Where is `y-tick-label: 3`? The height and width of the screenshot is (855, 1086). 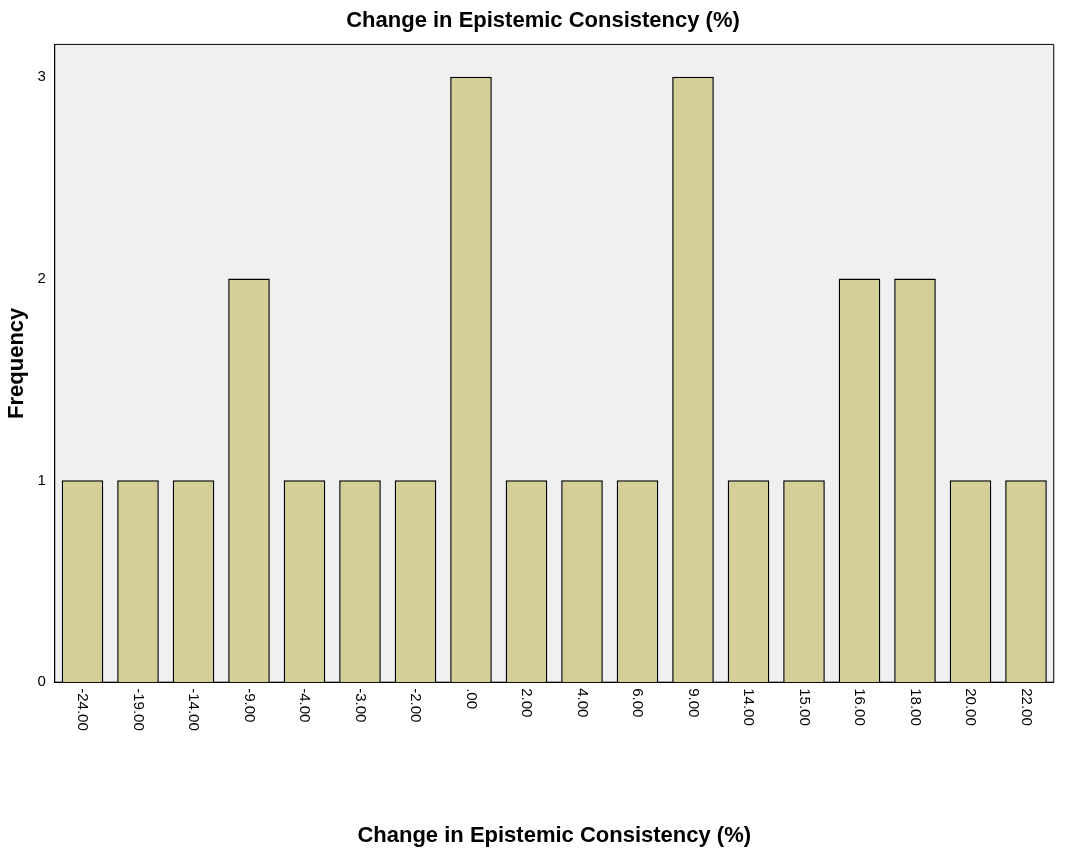 y-tick-label: 3 is located at coordinates (41, 75).